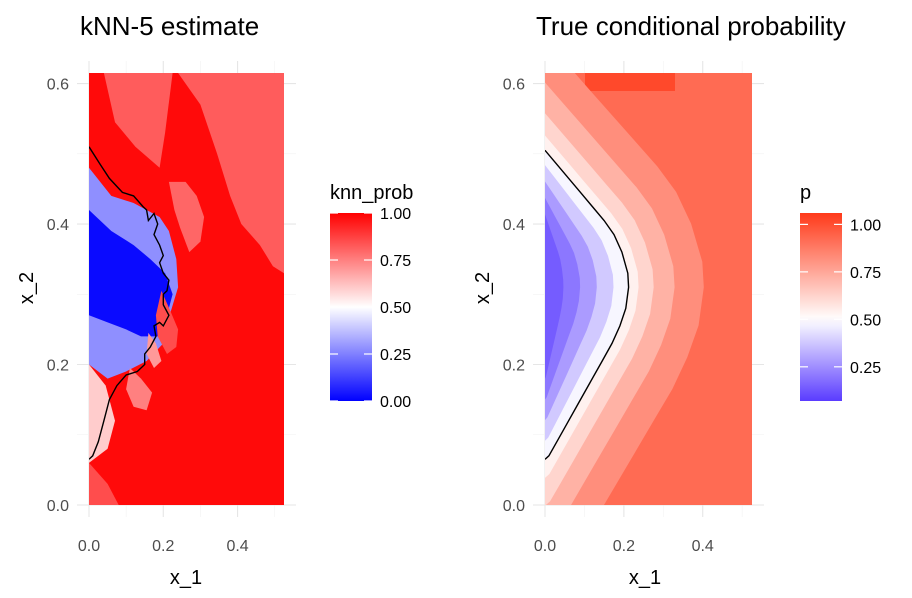 This screenshot has width=912, height=598. Describe the element at coordinates (371, 193) in the screenshot. I see `legend-title: knn_prob` at that location.